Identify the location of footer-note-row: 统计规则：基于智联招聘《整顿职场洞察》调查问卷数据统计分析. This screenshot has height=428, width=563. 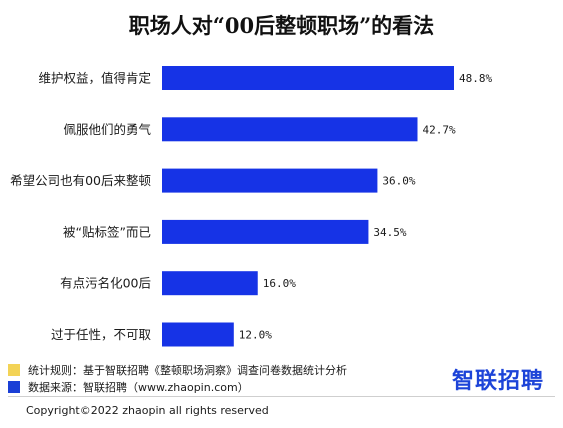
(177, 370).